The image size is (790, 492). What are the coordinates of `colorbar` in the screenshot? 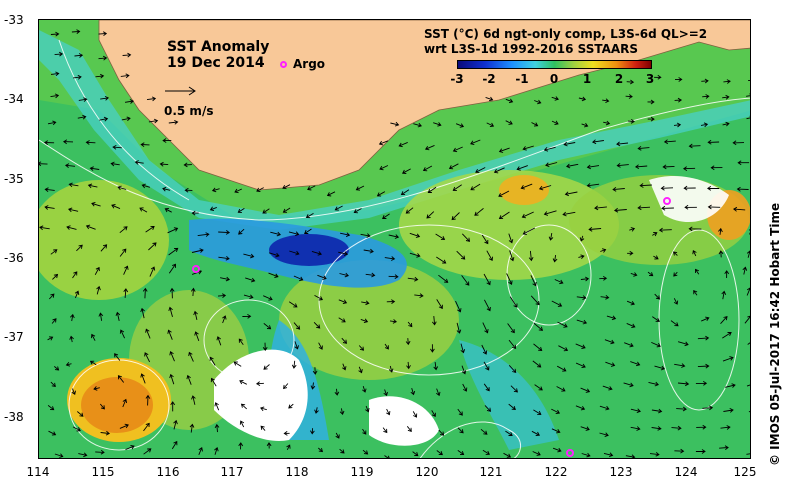 It's located at (554, 64).